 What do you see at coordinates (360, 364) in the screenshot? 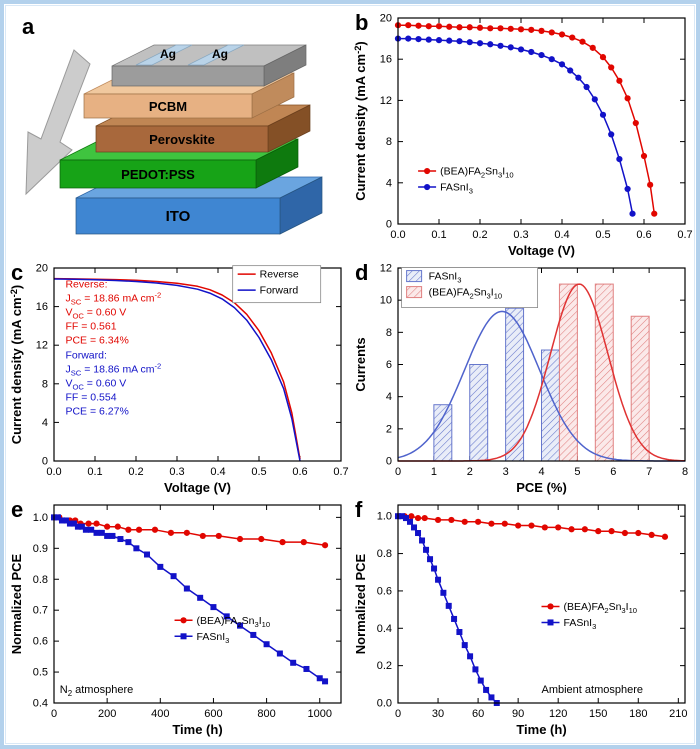
I see `svg-text: Currents` at bounding box center [360, 364].